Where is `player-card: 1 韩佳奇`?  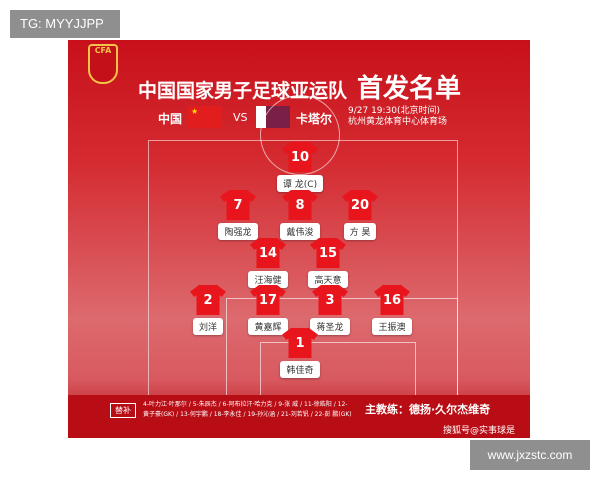 player-card: 1 韩佳奇 is located at coordinates (300, 353).